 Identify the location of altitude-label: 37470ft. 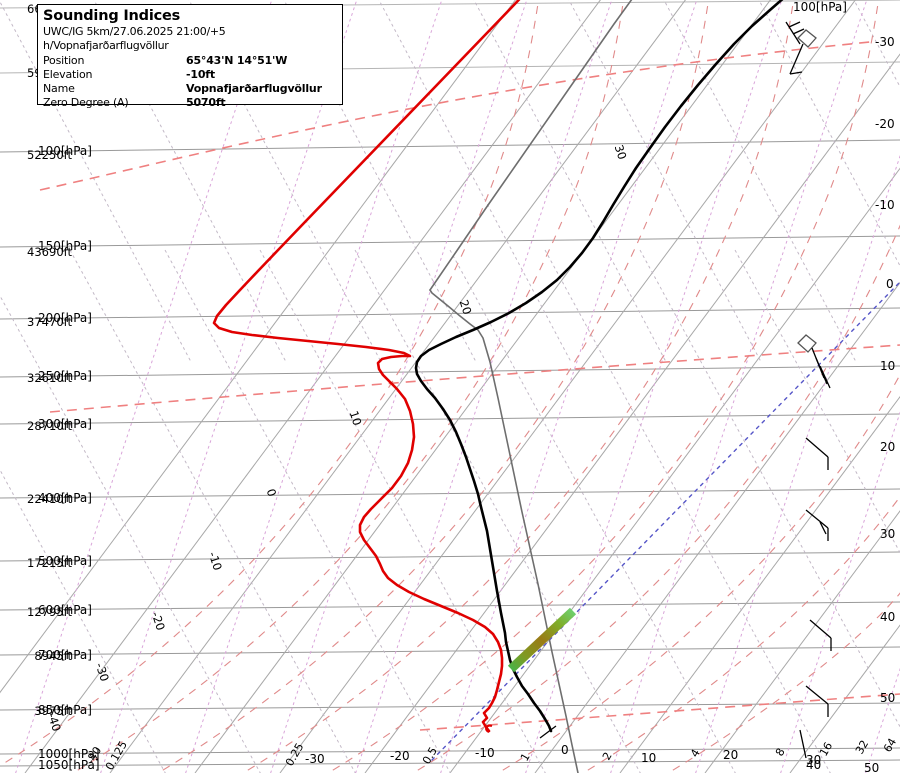
(49, 322).